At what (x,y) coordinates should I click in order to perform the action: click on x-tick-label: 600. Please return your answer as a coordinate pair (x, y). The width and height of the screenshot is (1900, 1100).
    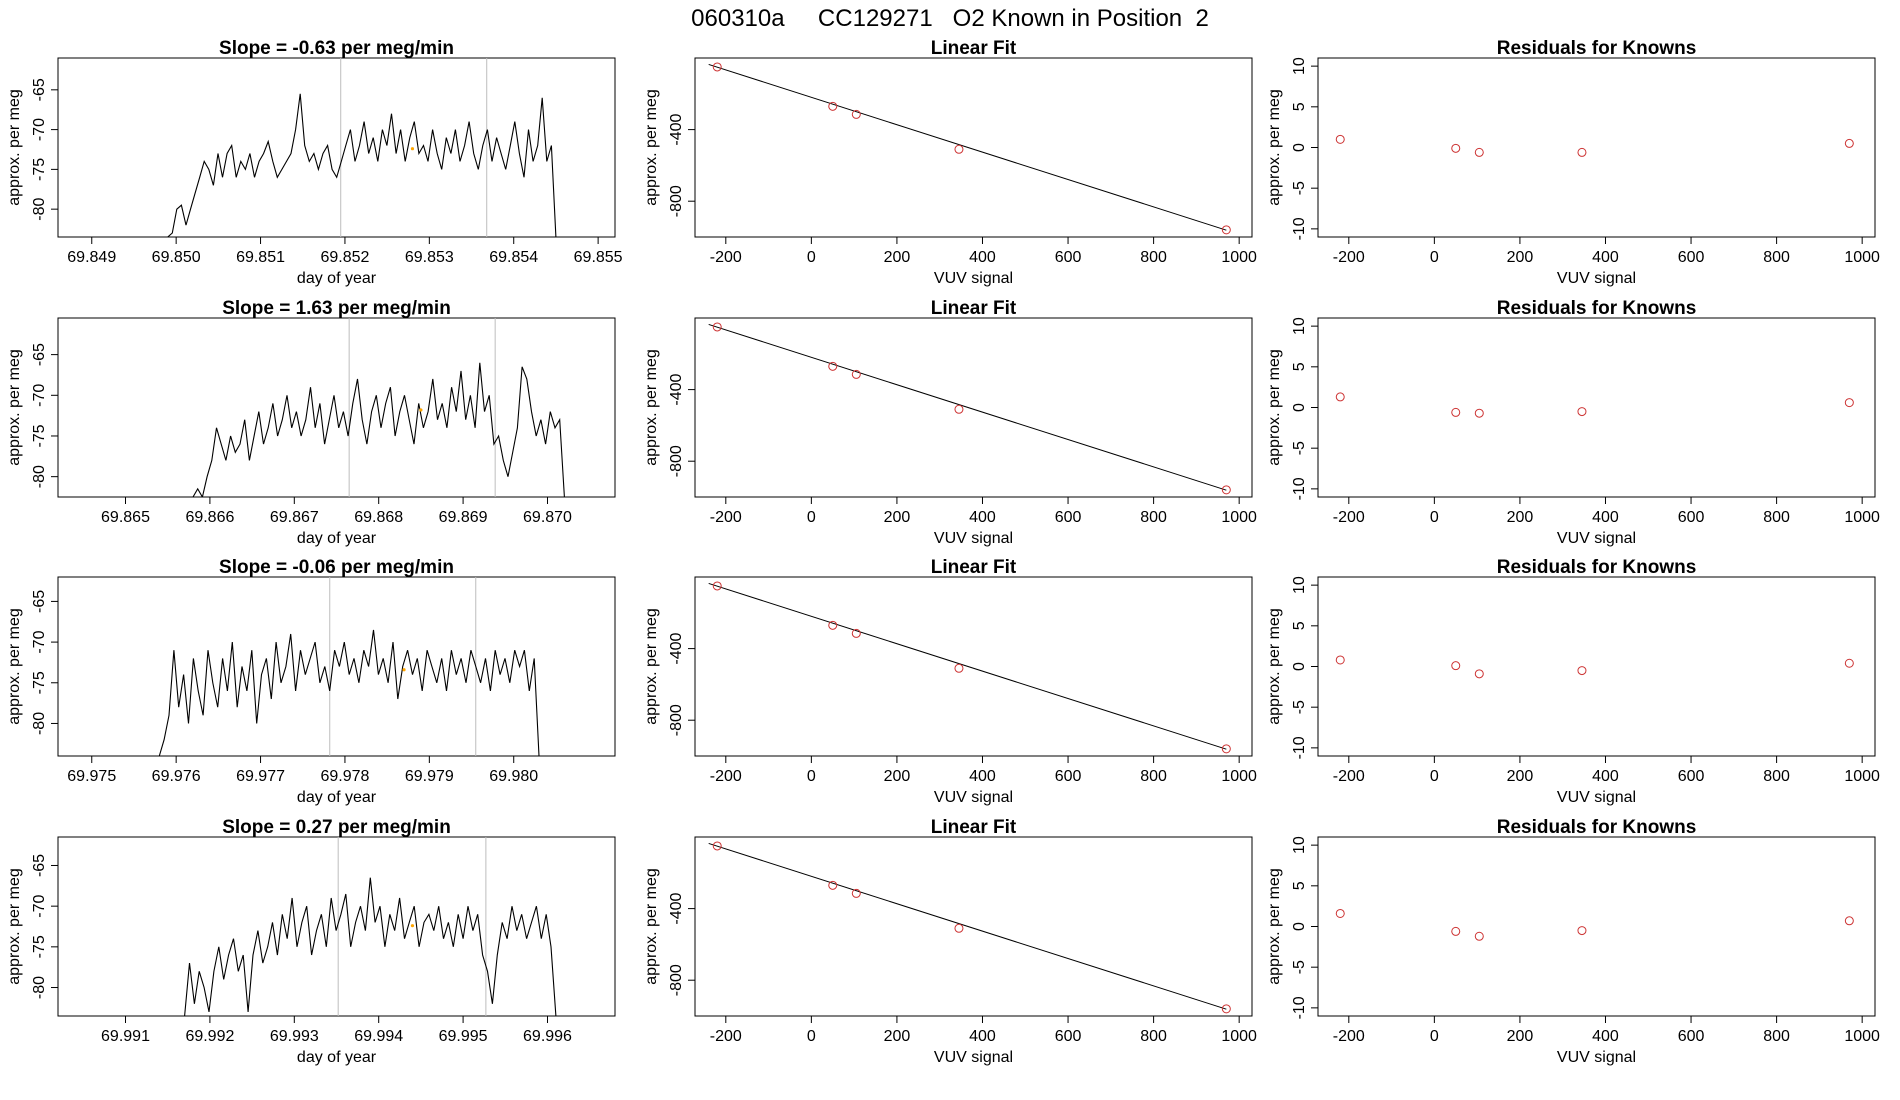
    Looking at the image, I should click on (1691, 1036).